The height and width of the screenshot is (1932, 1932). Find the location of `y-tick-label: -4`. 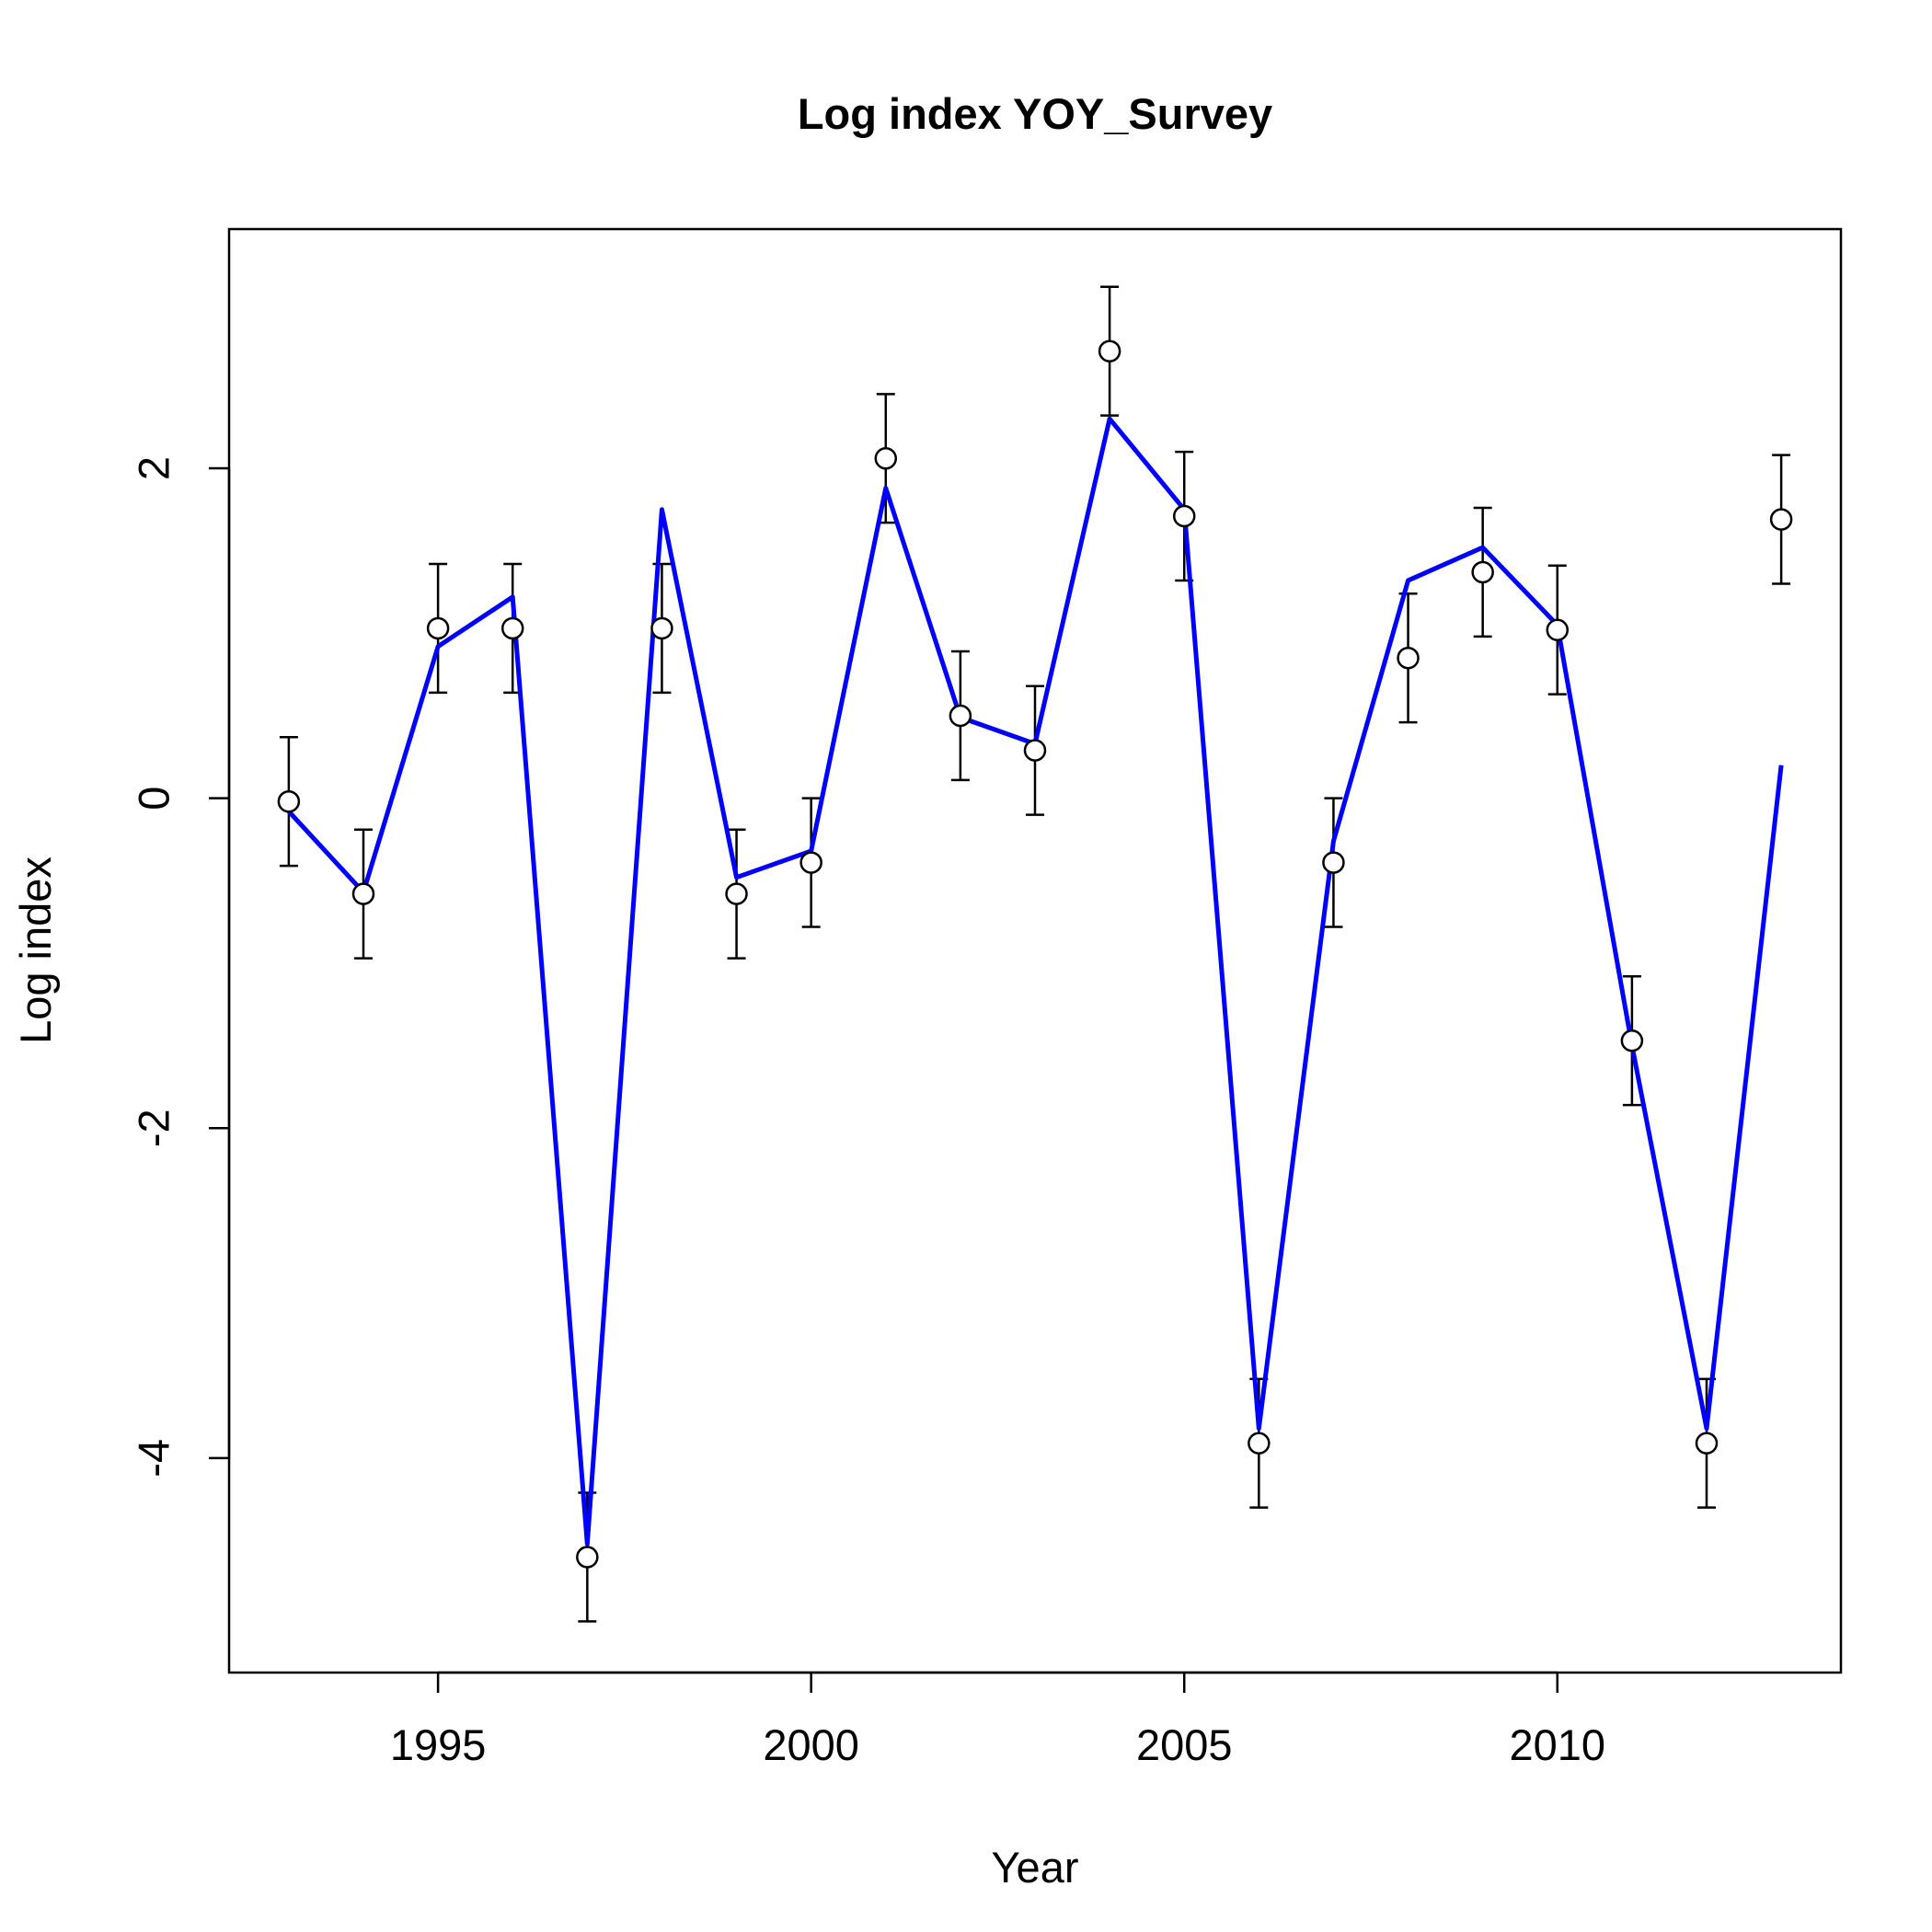

y-tick-label: -4 is located at coordinates (153, 1458).